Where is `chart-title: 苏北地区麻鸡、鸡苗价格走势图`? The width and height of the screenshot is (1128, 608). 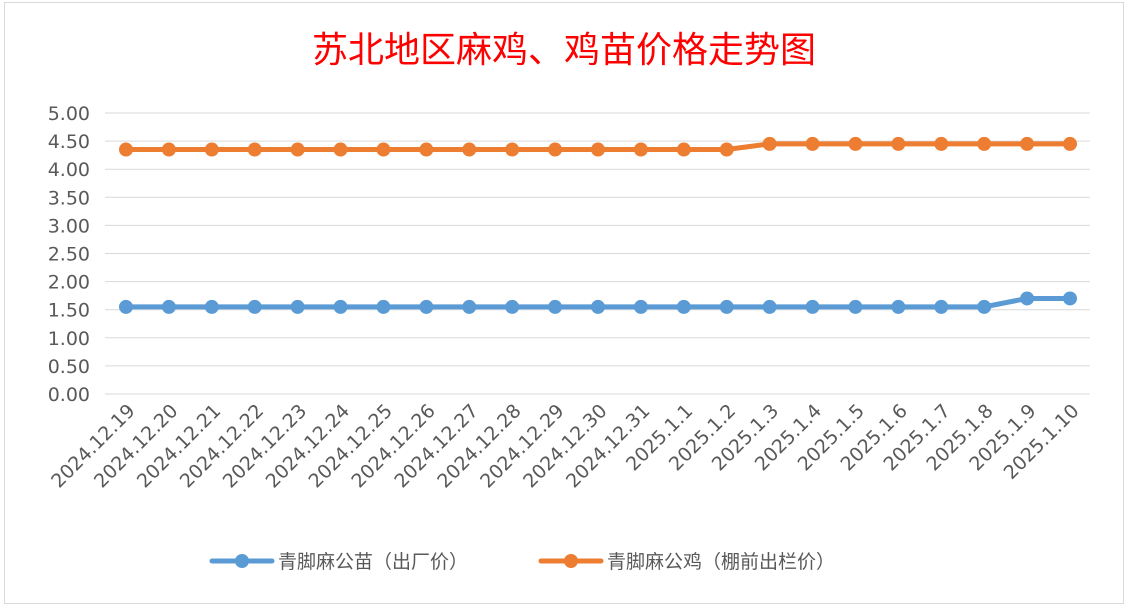
chart-title: 苏北地区麻鸡、鸡苗价格走势图 is located at coordinates (564, 50).